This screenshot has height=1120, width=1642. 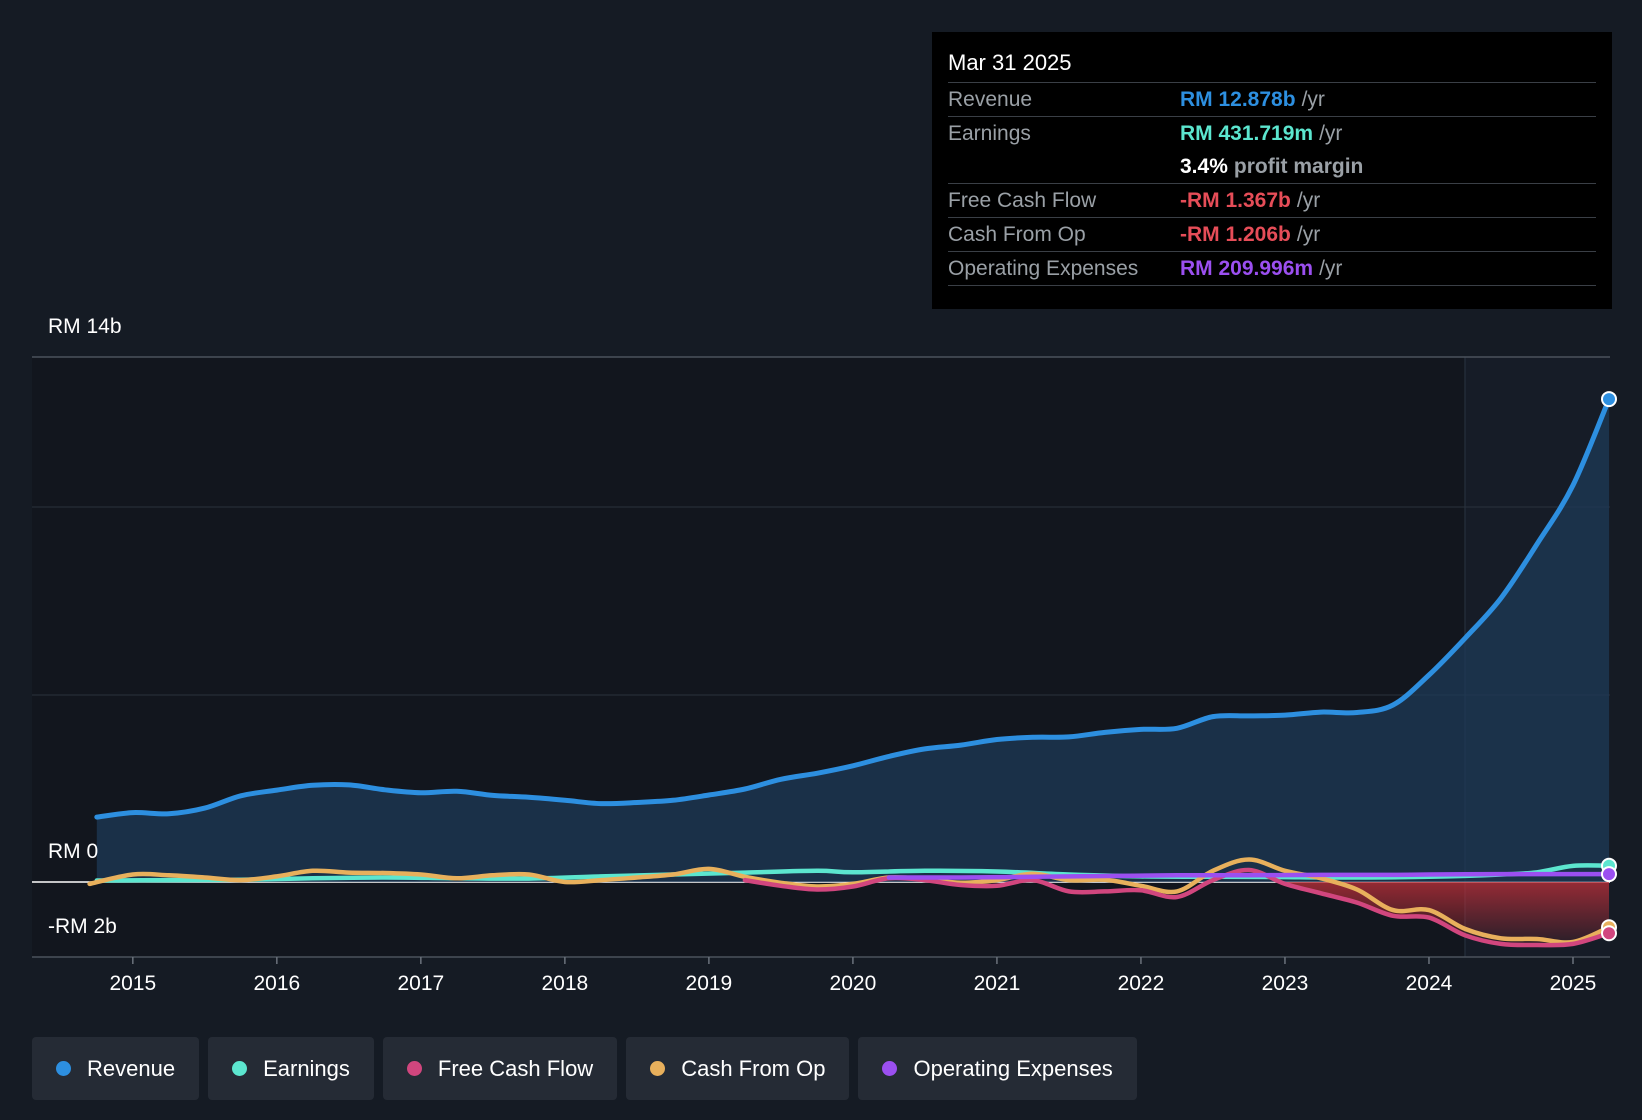 What do you see at coordinates (1609, 933) in the screenshot?
I see `end-marker-fcf` at bounding box center [1609, 933].